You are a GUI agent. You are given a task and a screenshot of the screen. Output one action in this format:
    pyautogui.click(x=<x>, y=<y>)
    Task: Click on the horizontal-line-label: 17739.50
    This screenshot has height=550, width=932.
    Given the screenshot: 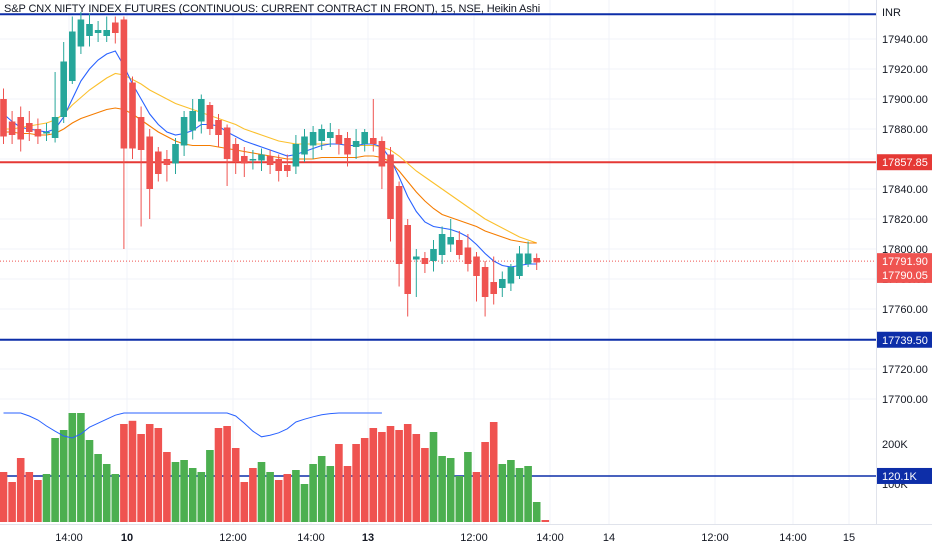 What is the action you would take?
    pyautogui.click(x=905, y=341)
    